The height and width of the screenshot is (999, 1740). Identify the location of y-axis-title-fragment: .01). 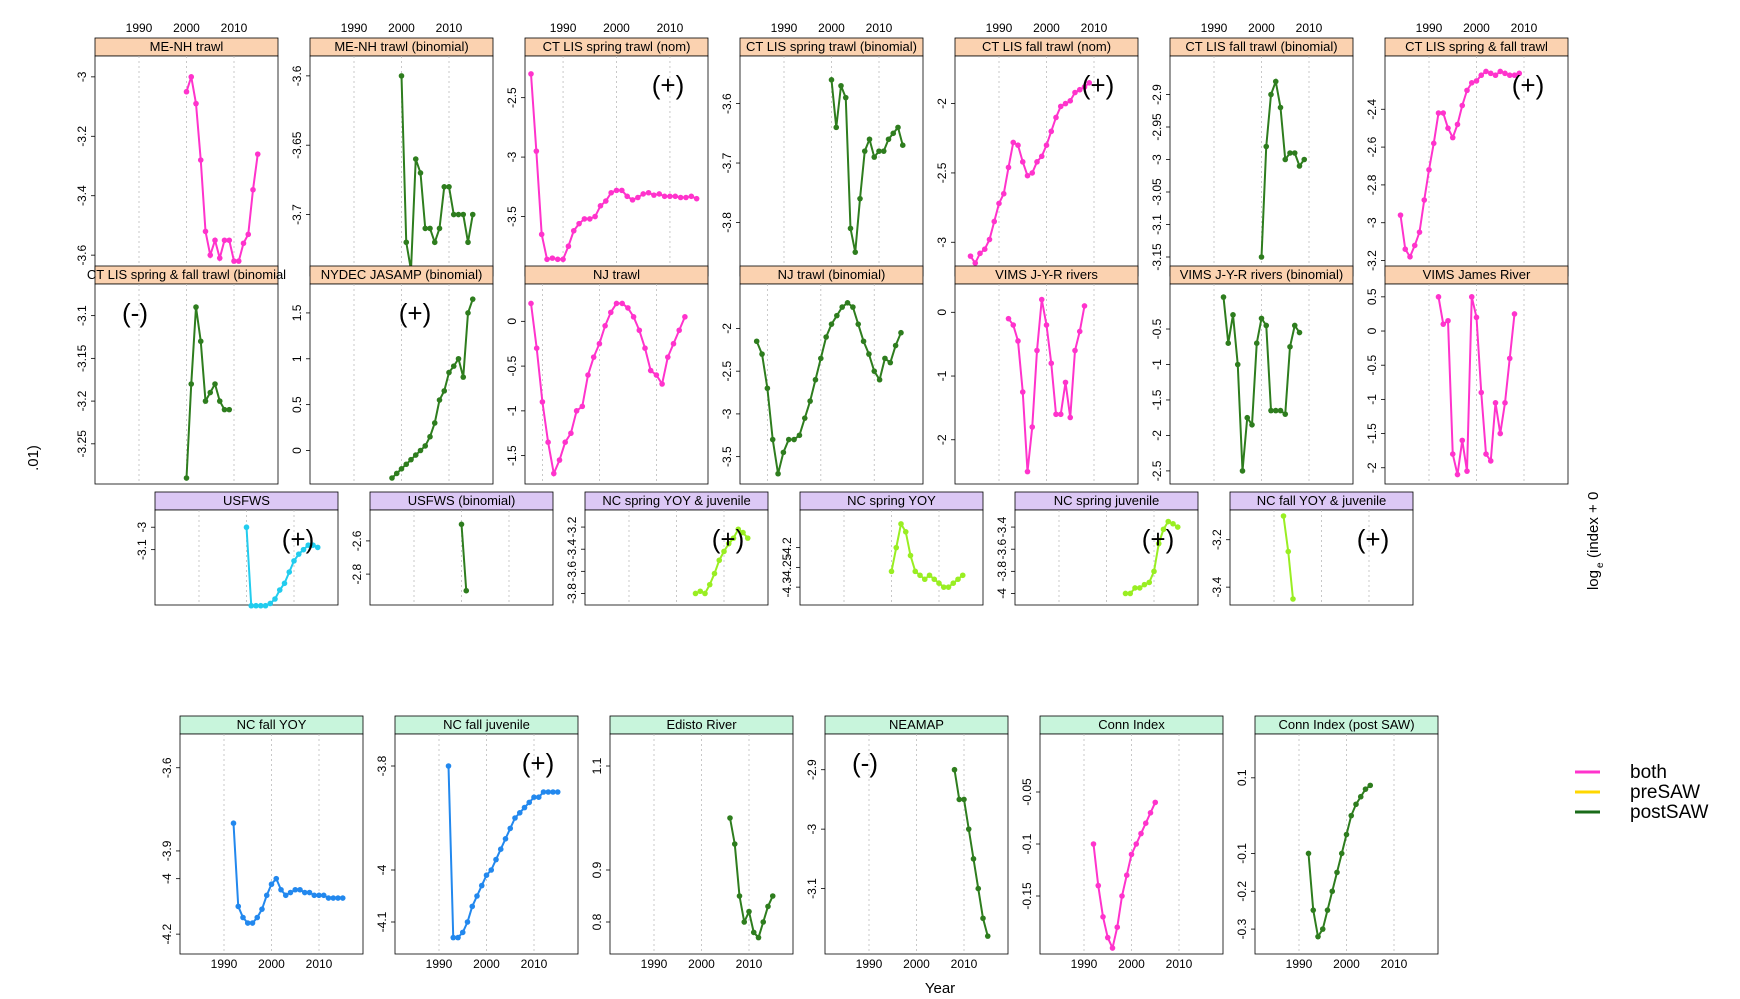
(33, 458).